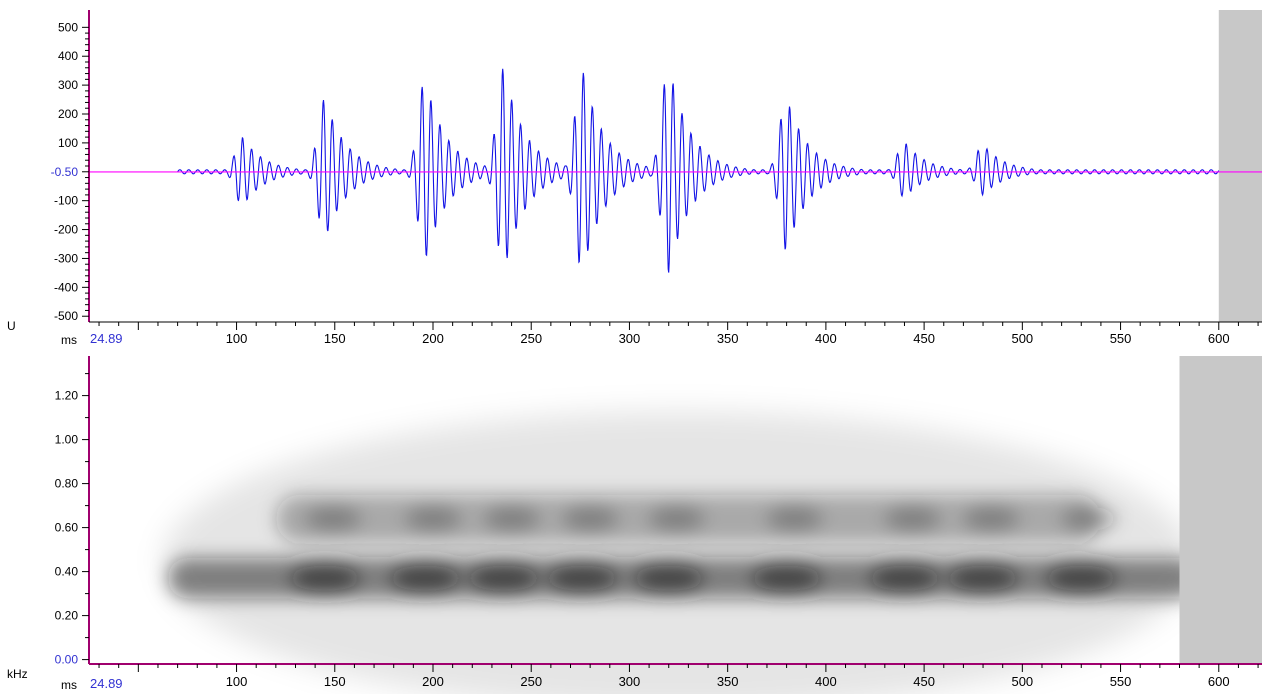  I want to click on waveform-x-tick-label: 550, so click(1121, 338).